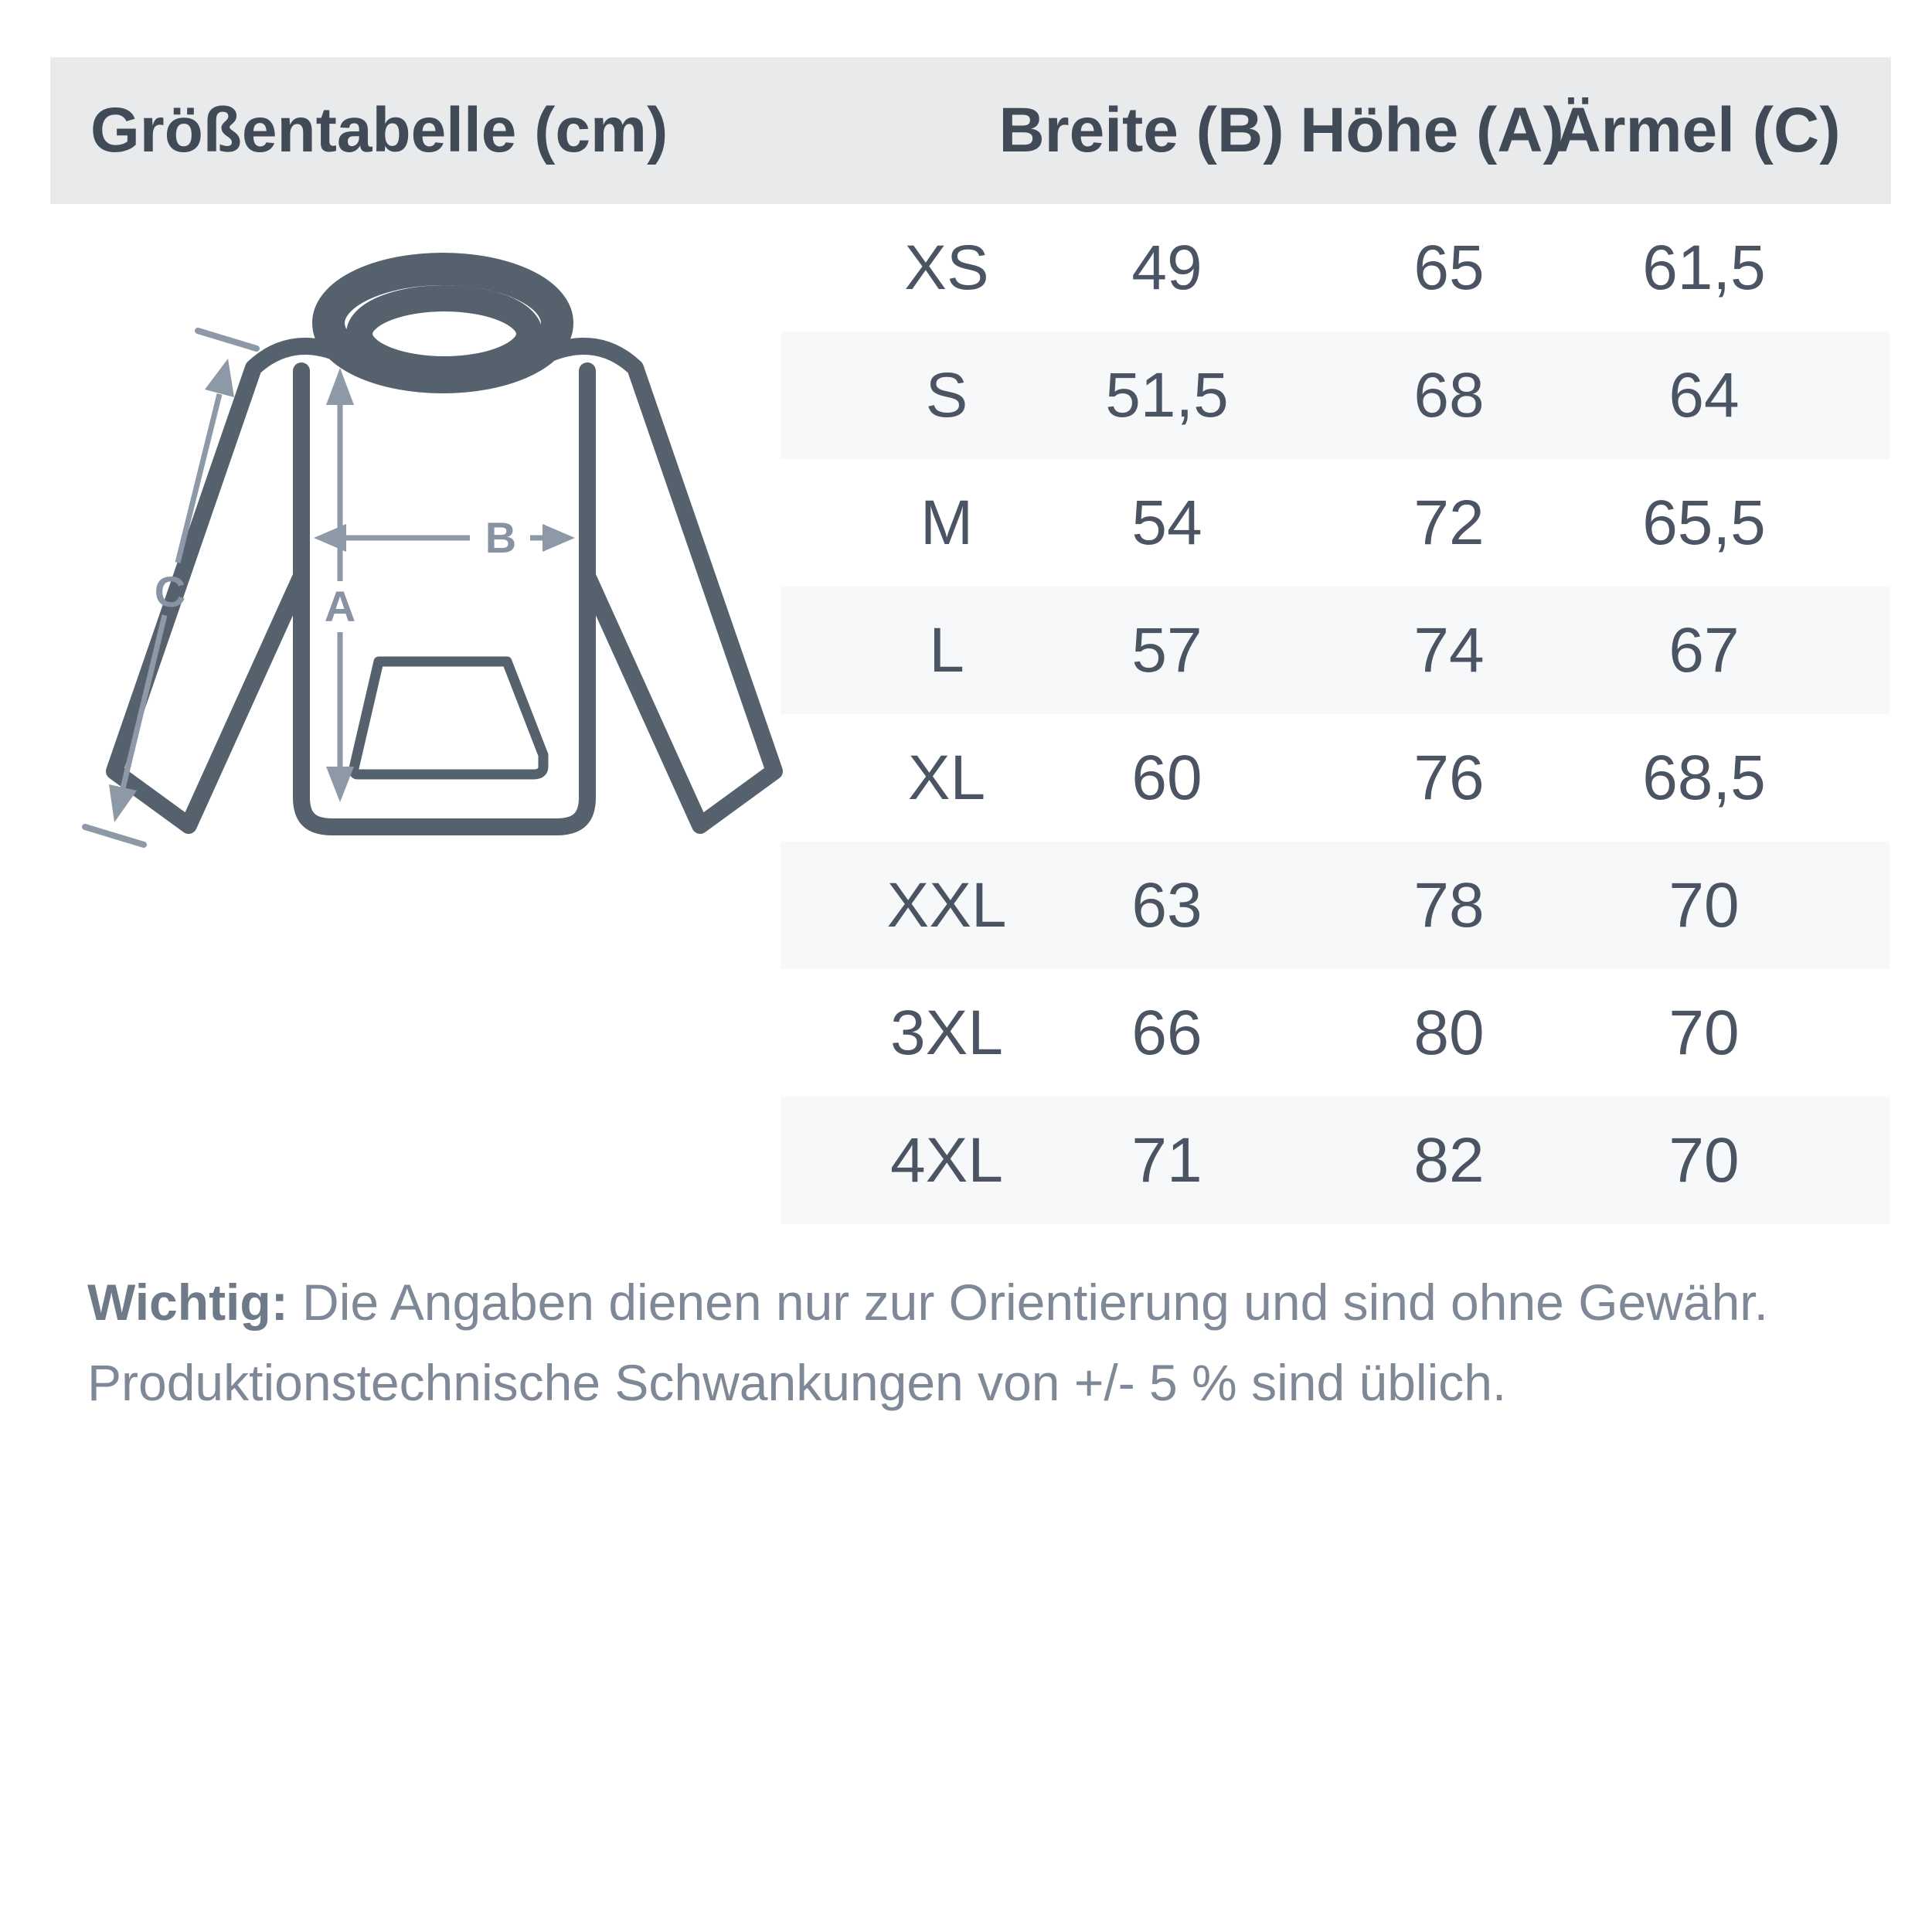  Describe the element at coordinates (1698, 130) in the screenshot. I see `column-header-aermel: Ärmel (C)` at that location.